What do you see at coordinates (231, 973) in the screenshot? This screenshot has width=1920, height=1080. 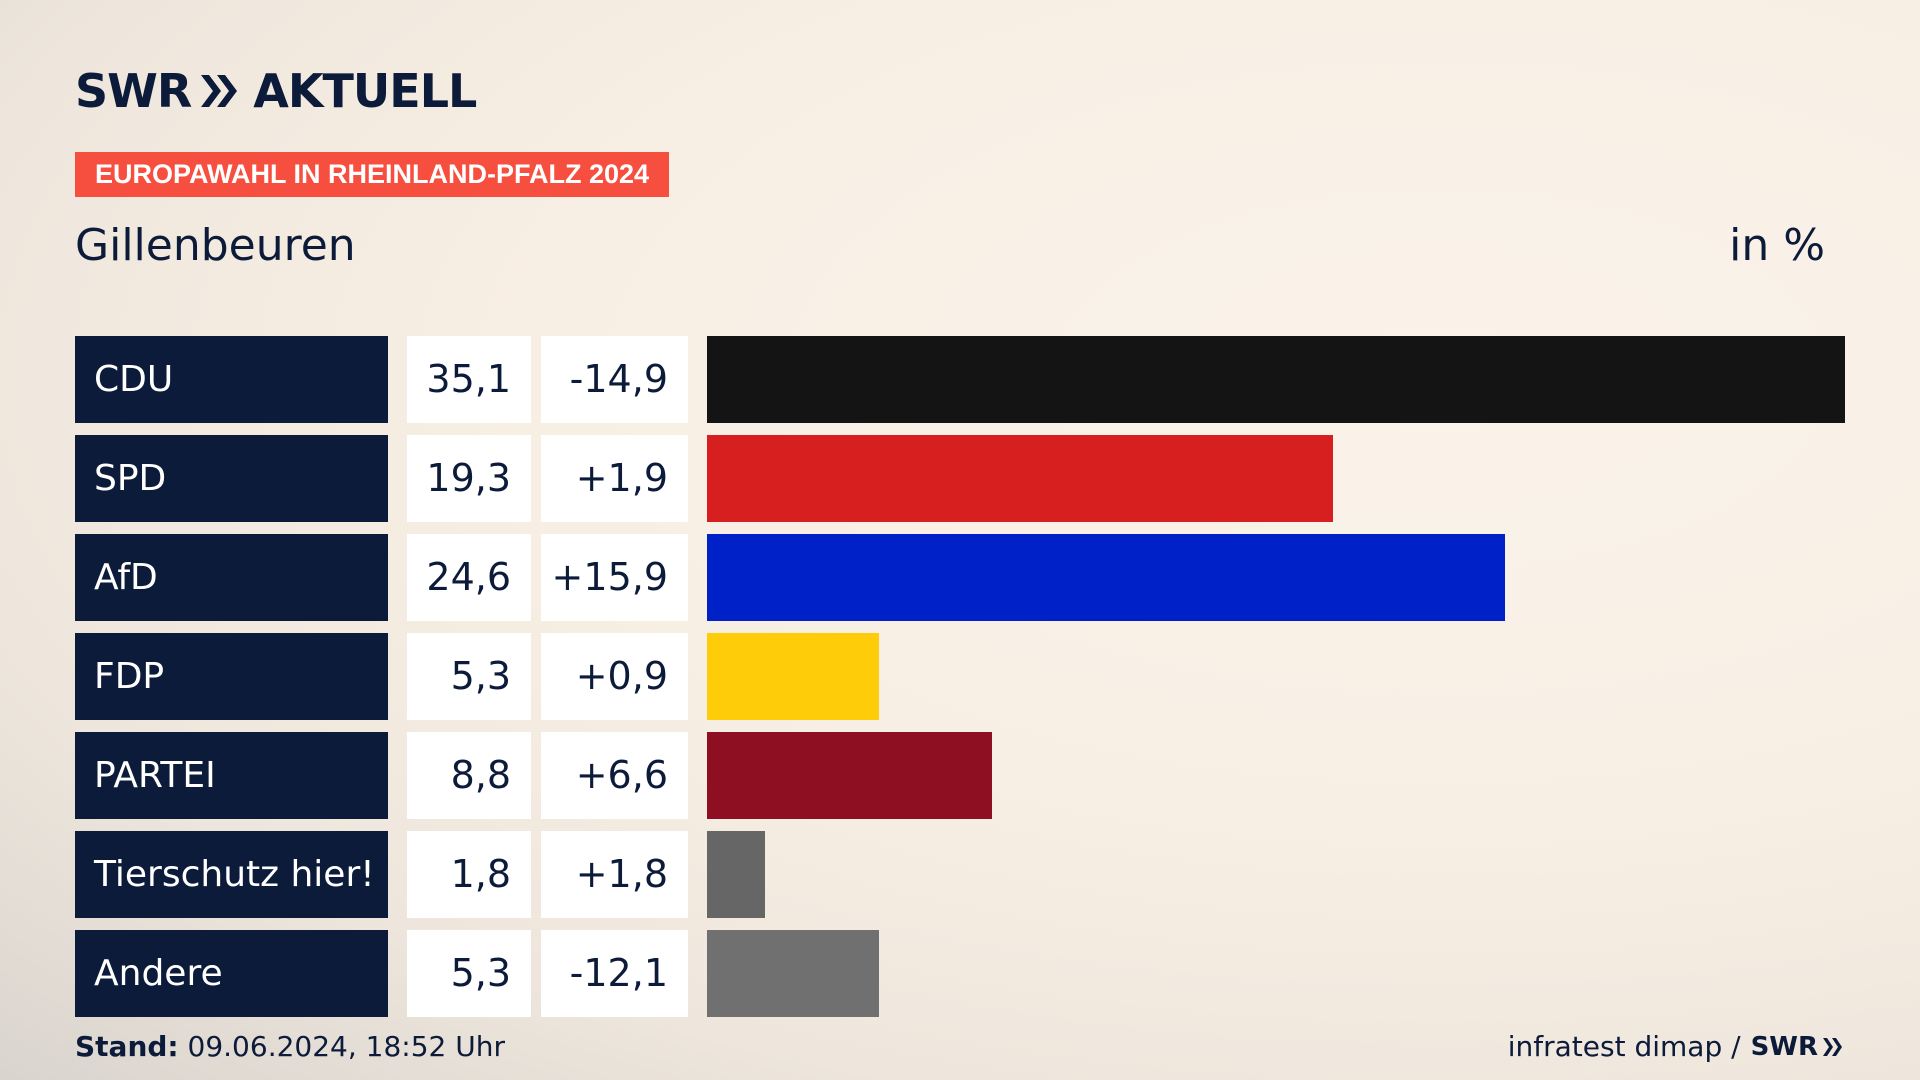 I see `party-label: Andere` at bounding box center [231, 973].